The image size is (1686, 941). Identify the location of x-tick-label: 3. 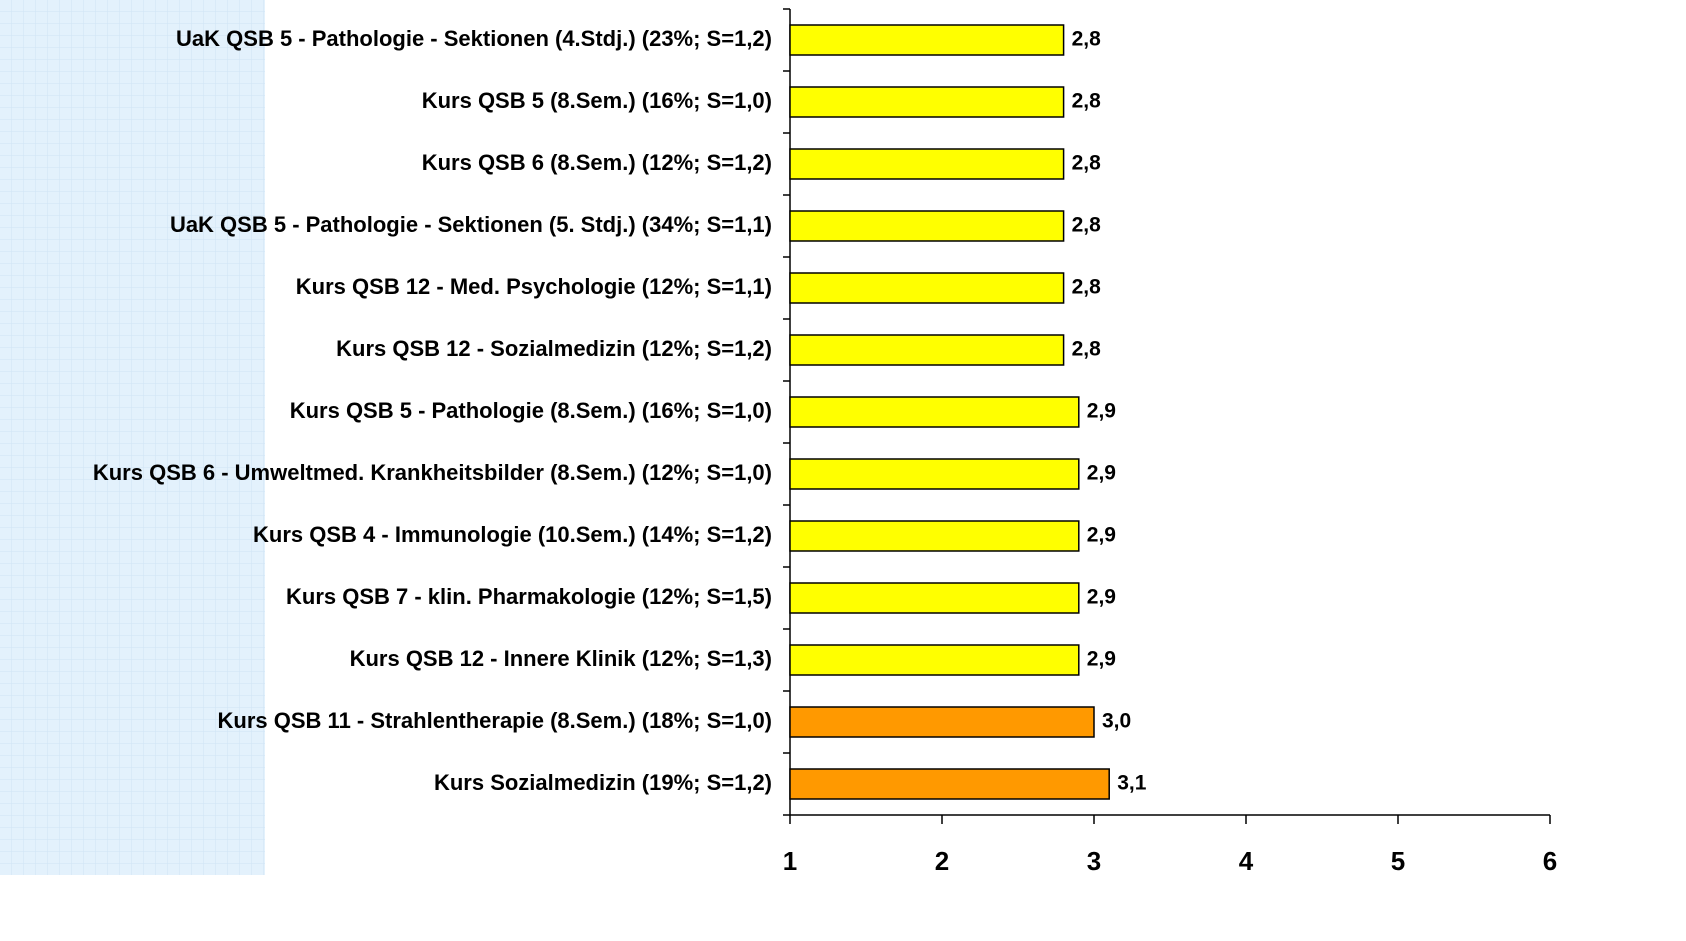
(1094, 861).